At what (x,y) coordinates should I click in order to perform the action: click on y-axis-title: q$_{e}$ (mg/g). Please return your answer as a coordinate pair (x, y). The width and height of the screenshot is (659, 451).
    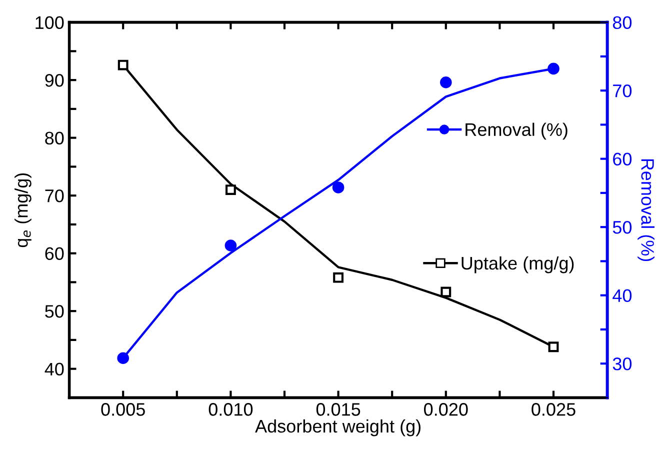
    Looking at the image, I should click on (23, 210).